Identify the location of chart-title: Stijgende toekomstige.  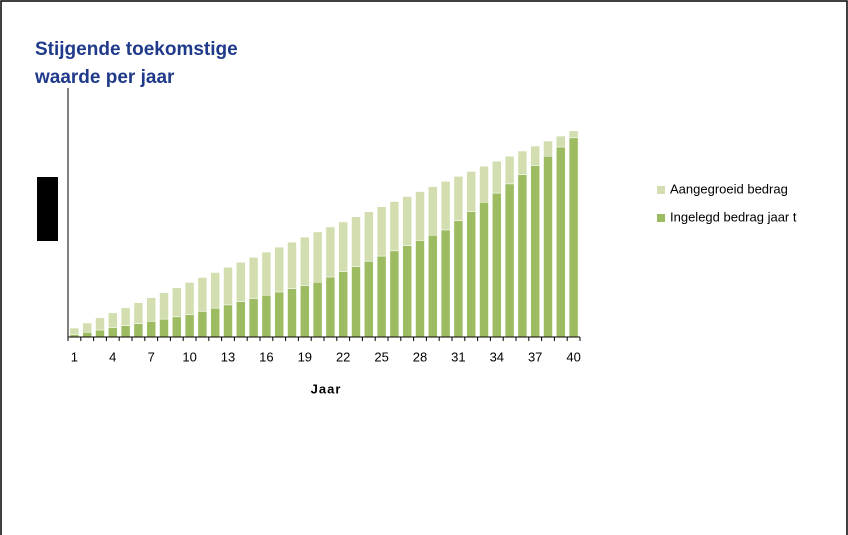
(136, 49).